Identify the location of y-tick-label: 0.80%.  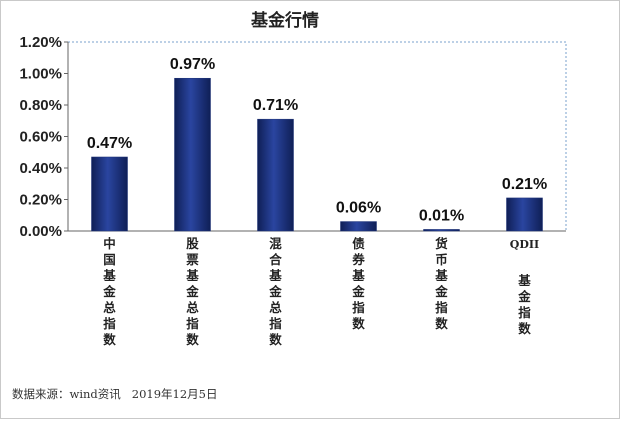
(40, 105).